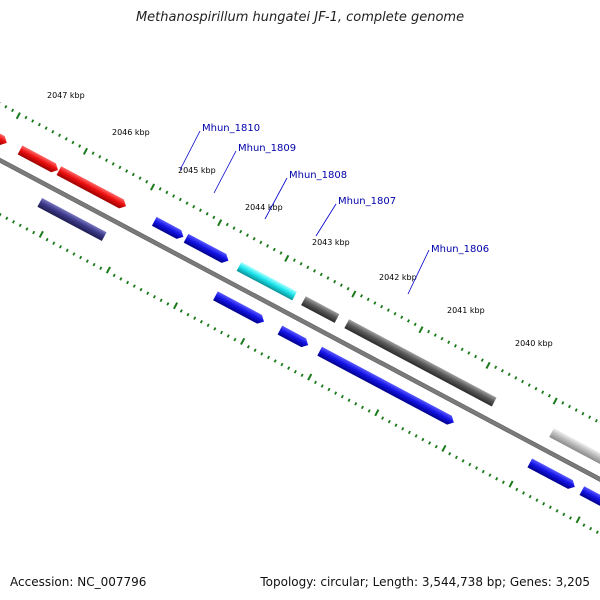 The width and height of the screenshot is (600, 600). Describe the element at coordinates (267, 148) in the screenshot. I see `gene-label-mhun-1809: Mhun_1809` at that location.